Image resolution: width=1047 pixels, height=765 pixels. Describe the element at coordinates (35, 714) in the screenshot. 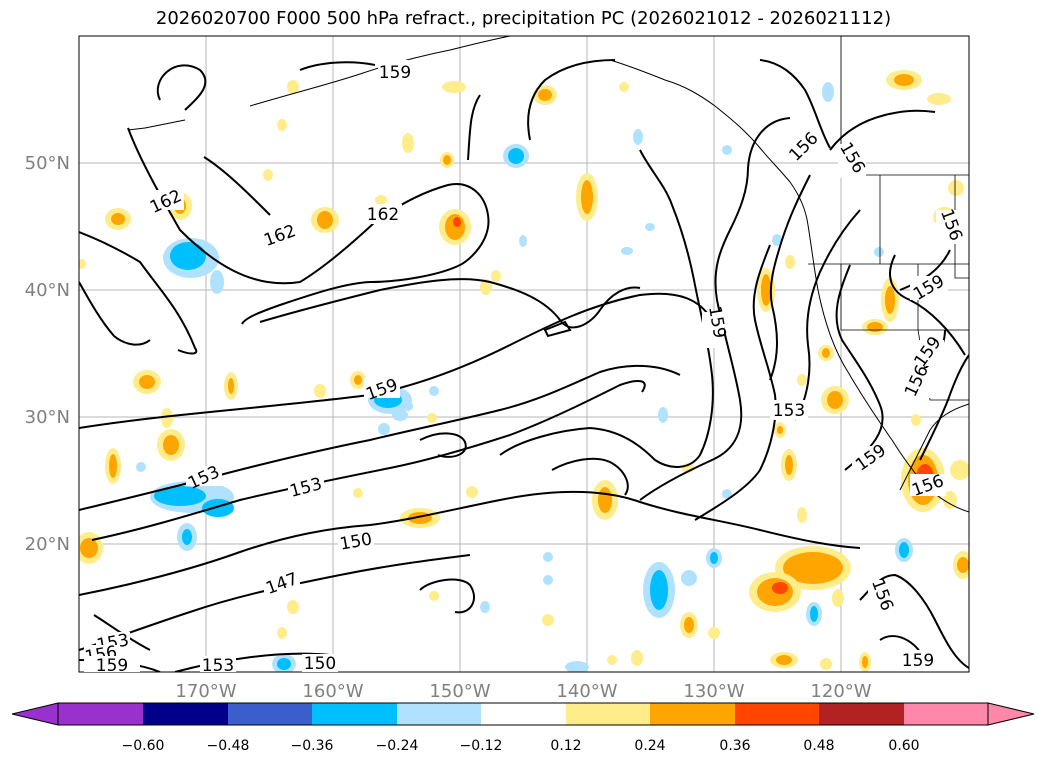

I see `colorbar-extend-low` at that location.